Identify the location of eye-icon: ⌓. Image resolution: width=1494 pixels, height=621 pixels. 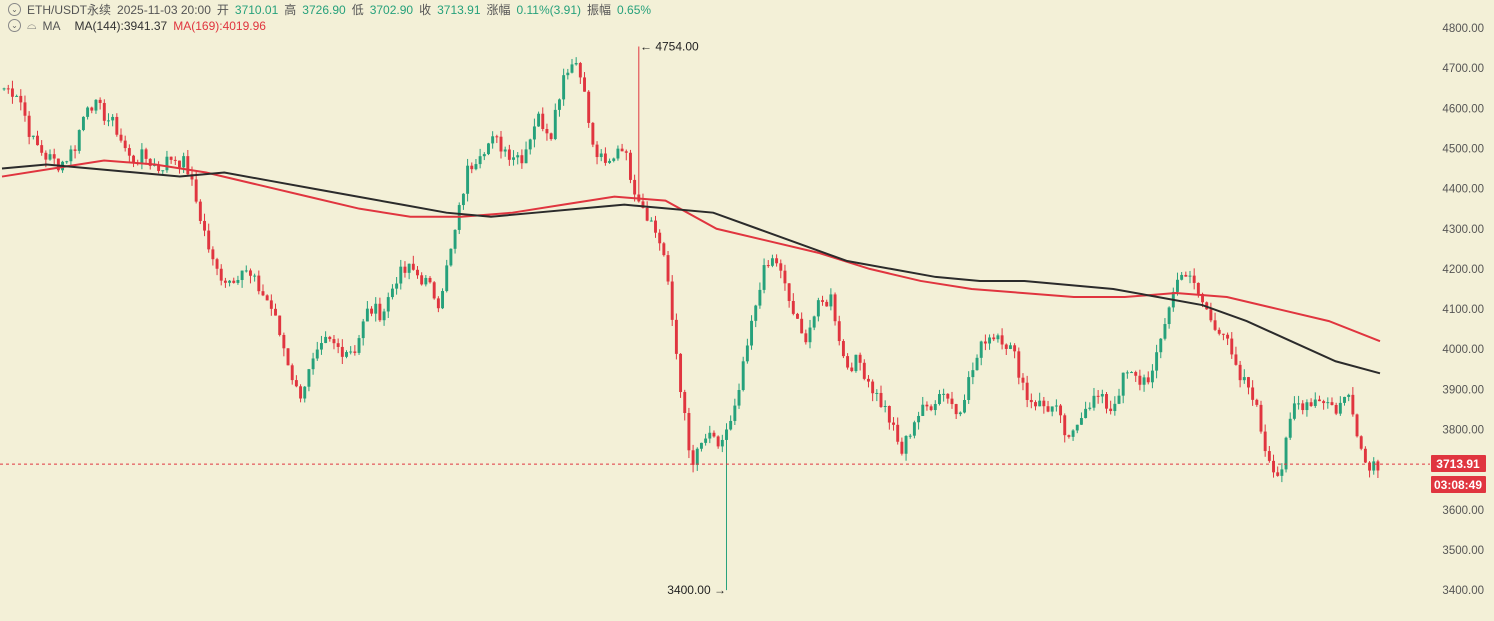
(32, 25).